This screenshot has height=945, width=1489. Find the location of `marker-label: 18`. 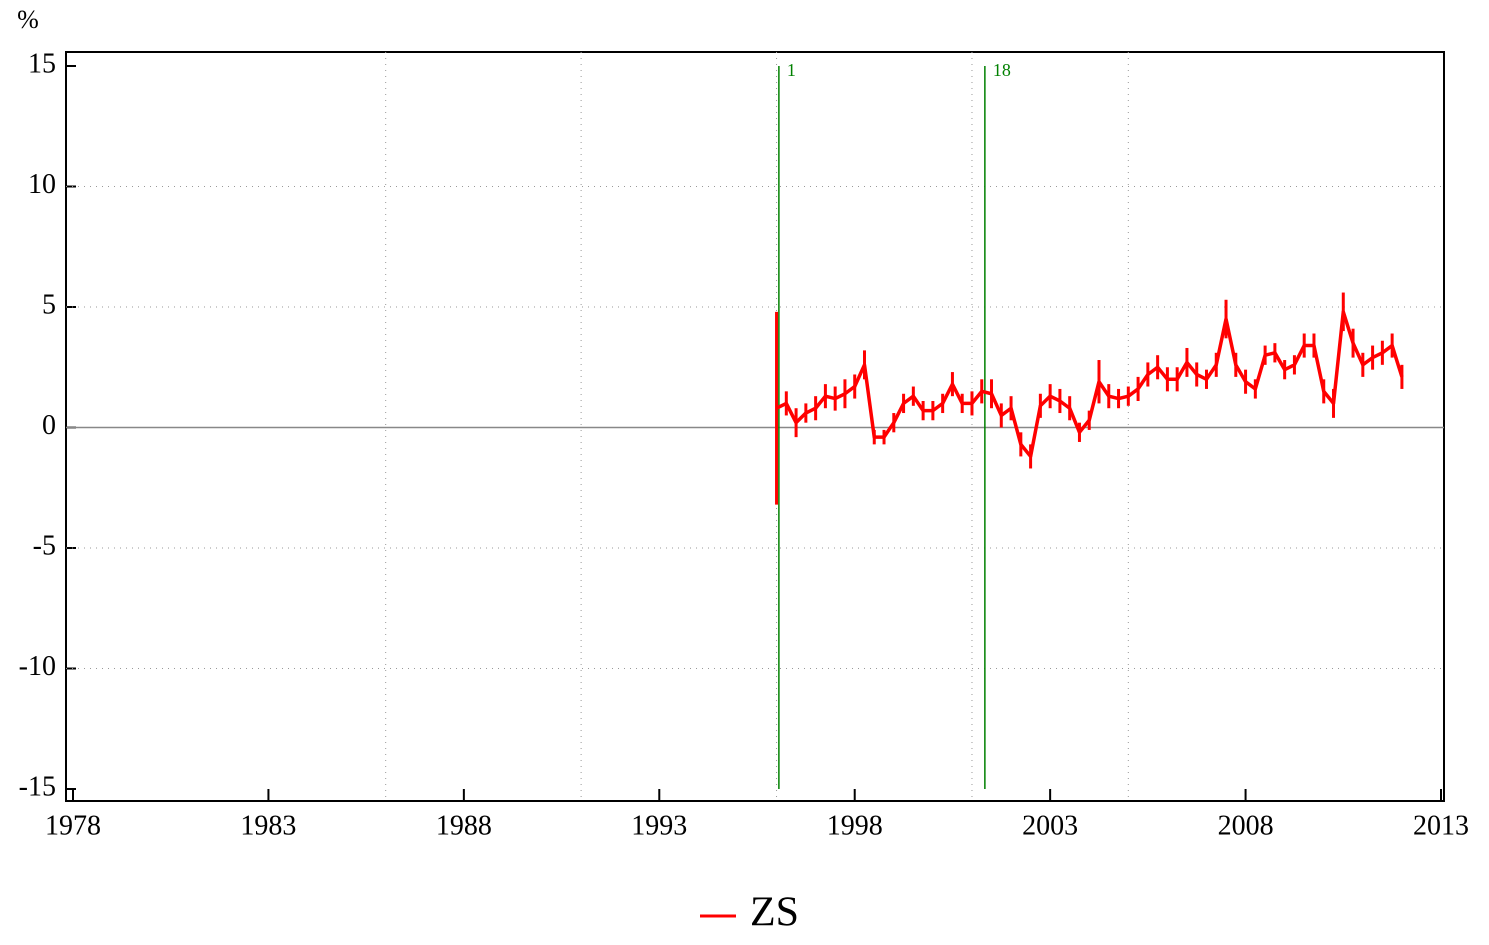

marker-label: 18 is located at coordinates (1002, 70).